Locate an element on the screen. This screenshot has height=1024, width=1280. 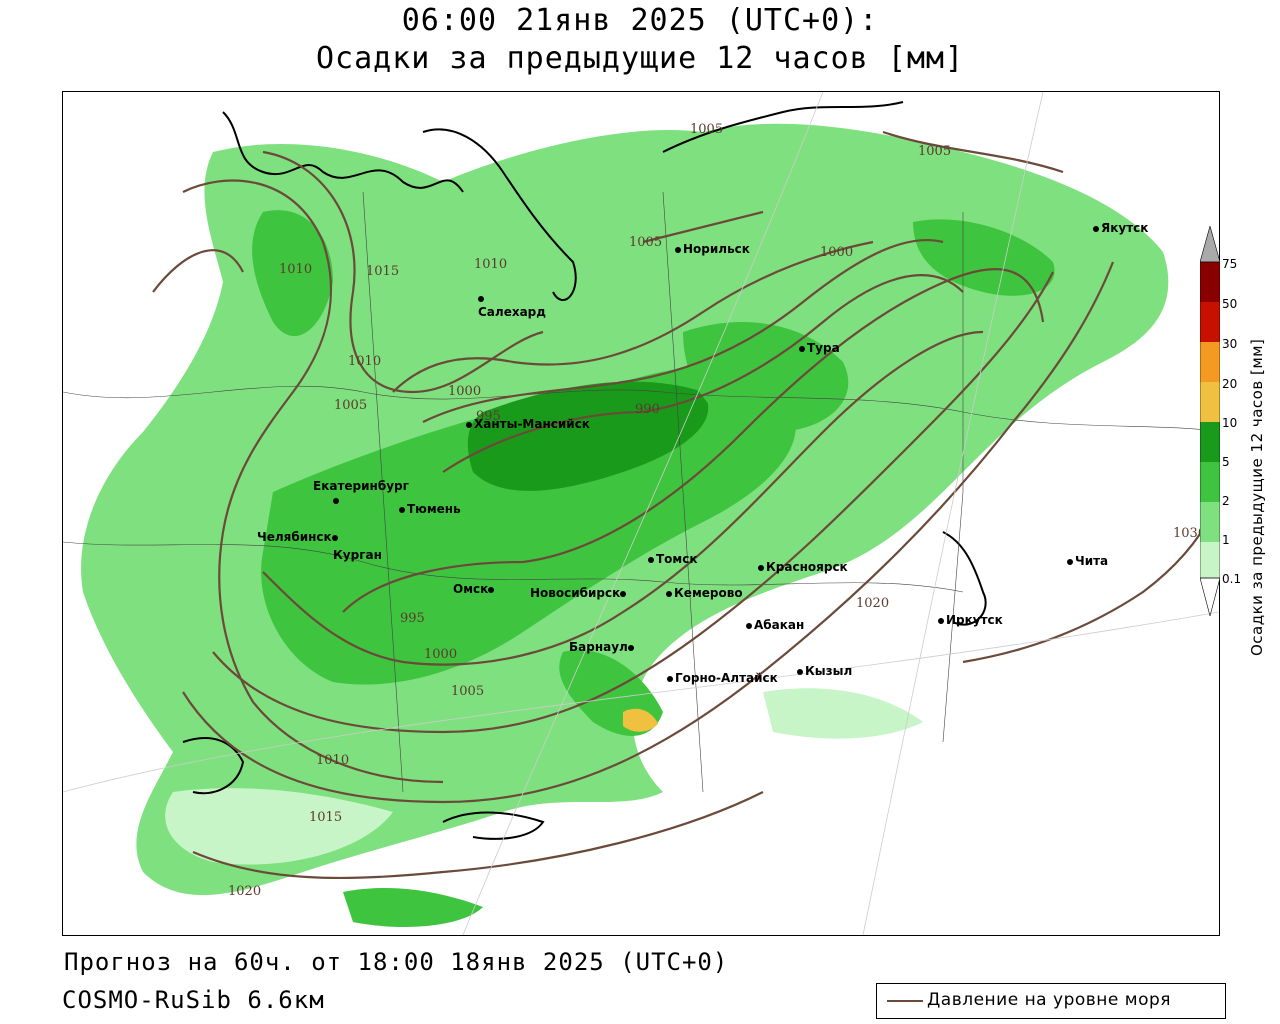
city-name: Омск is located at coordinates (471, 589).